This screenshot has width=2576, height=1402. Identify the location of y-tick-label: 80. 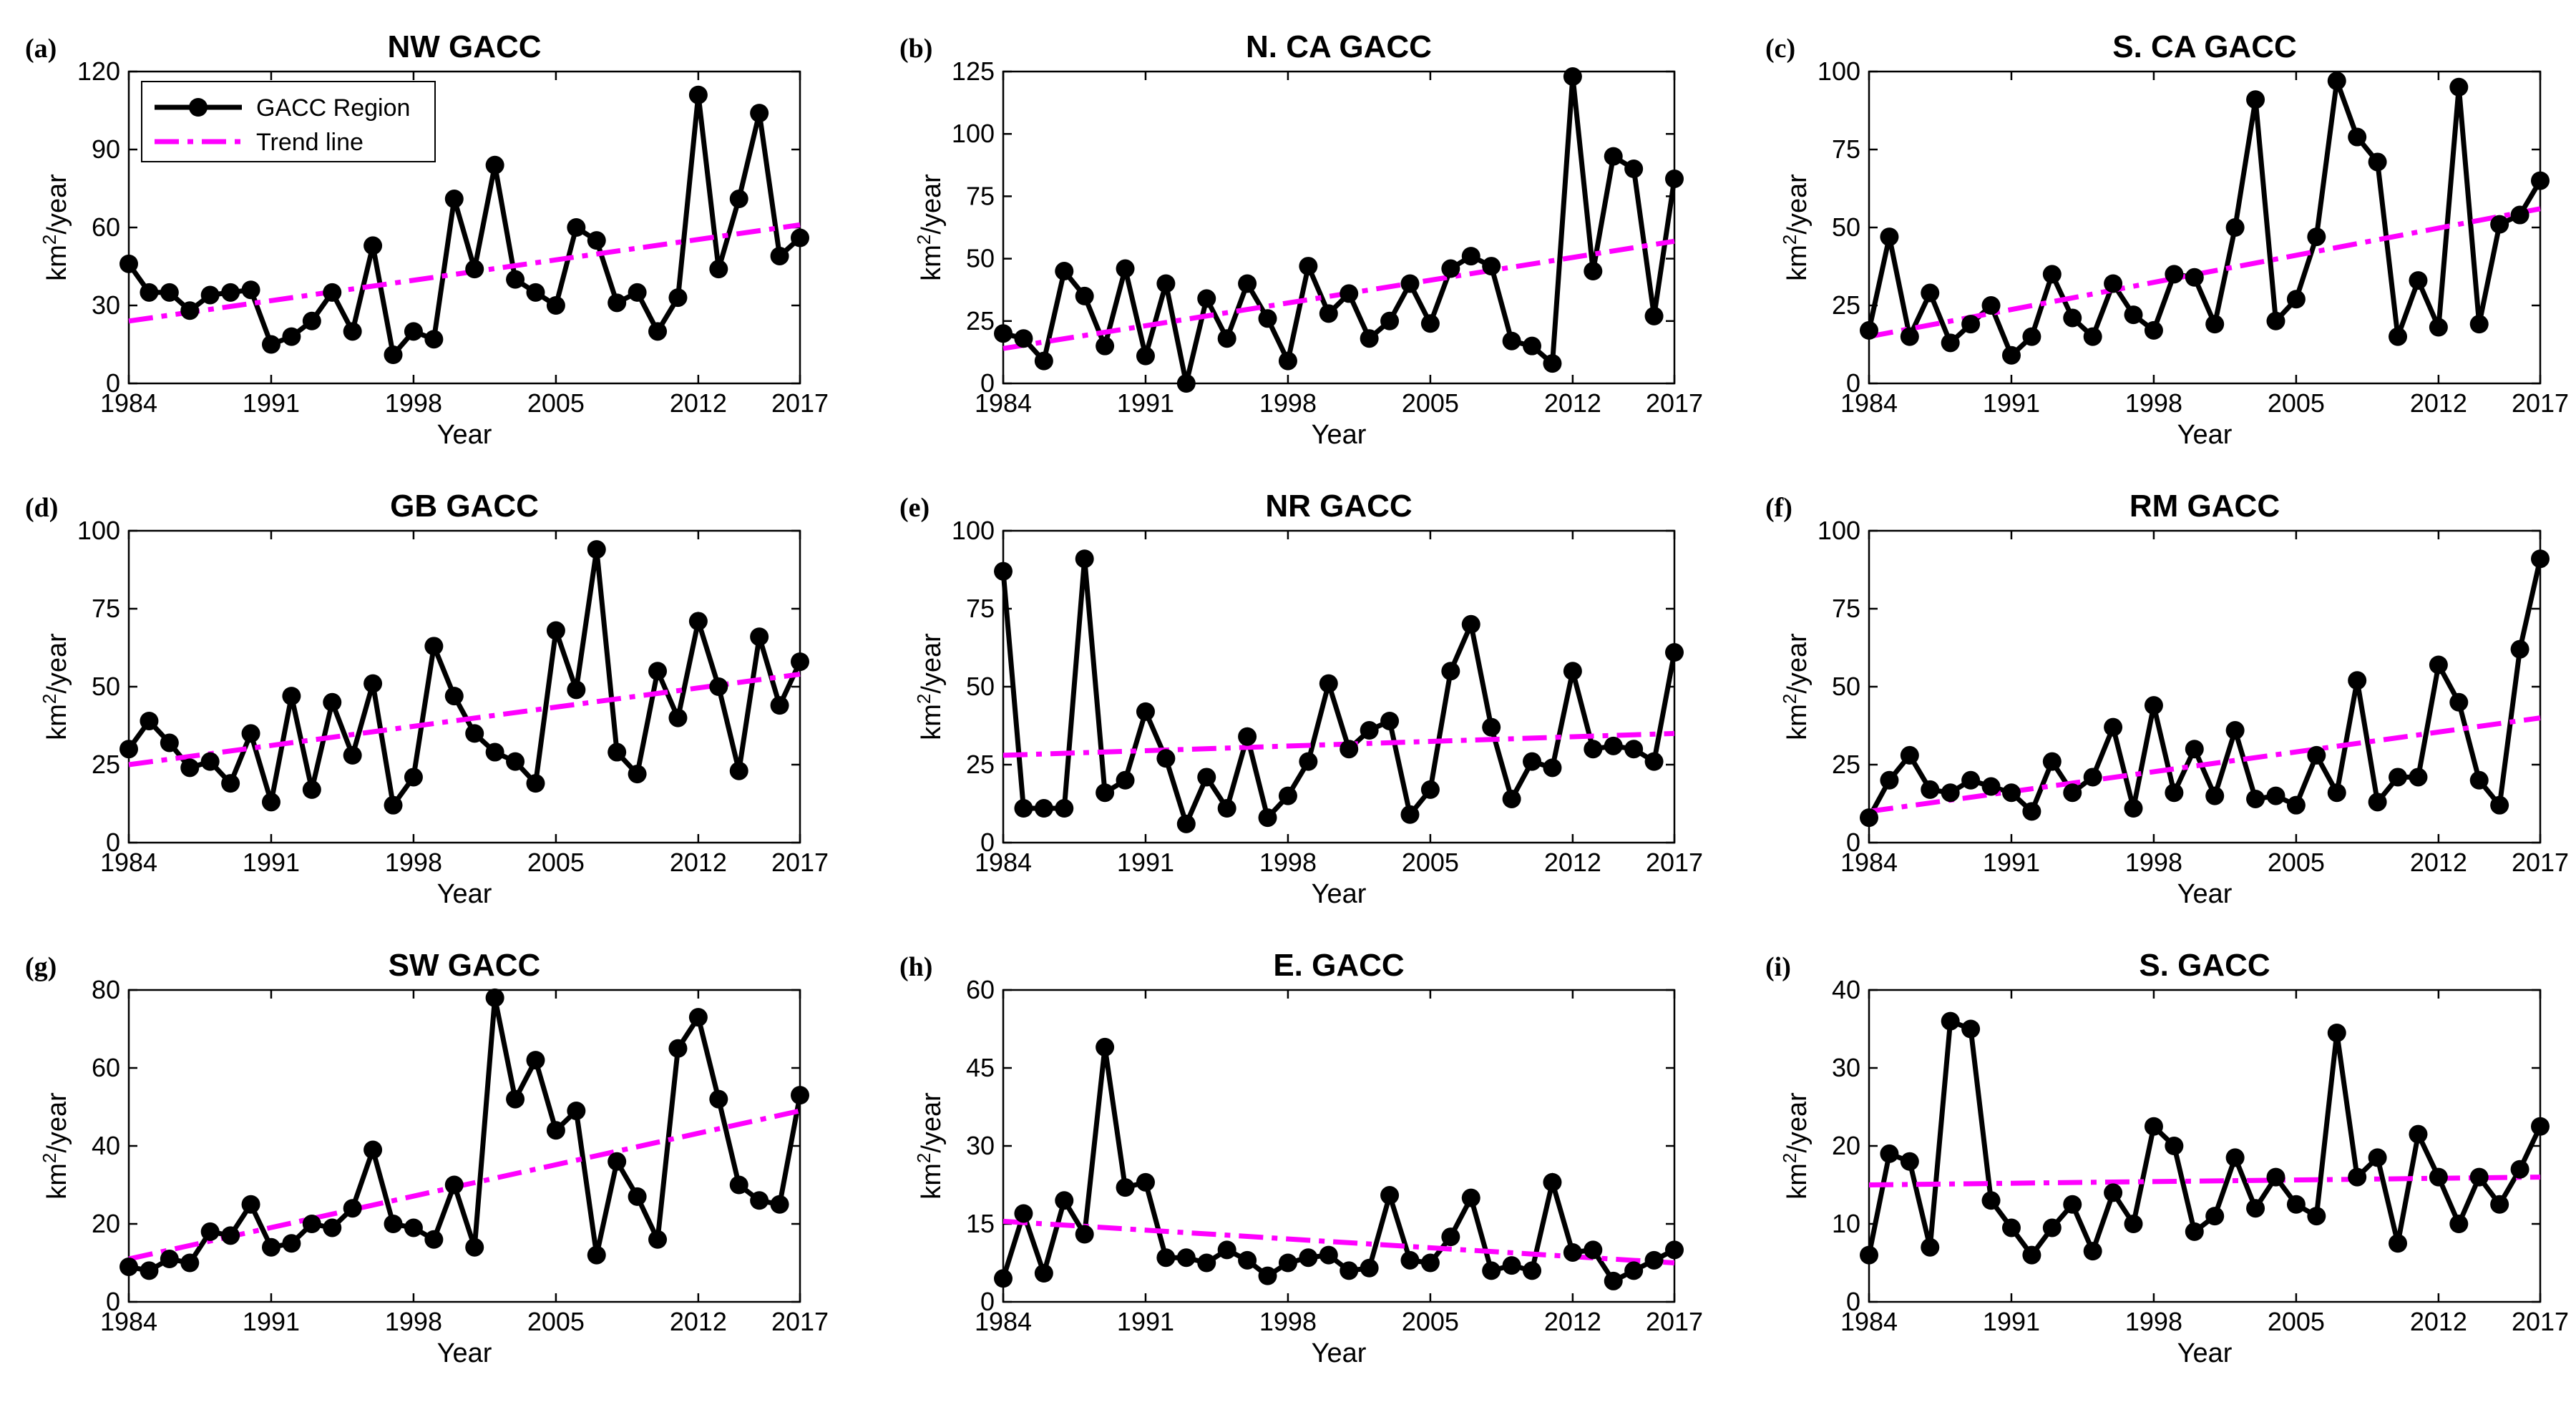
(106, 989).